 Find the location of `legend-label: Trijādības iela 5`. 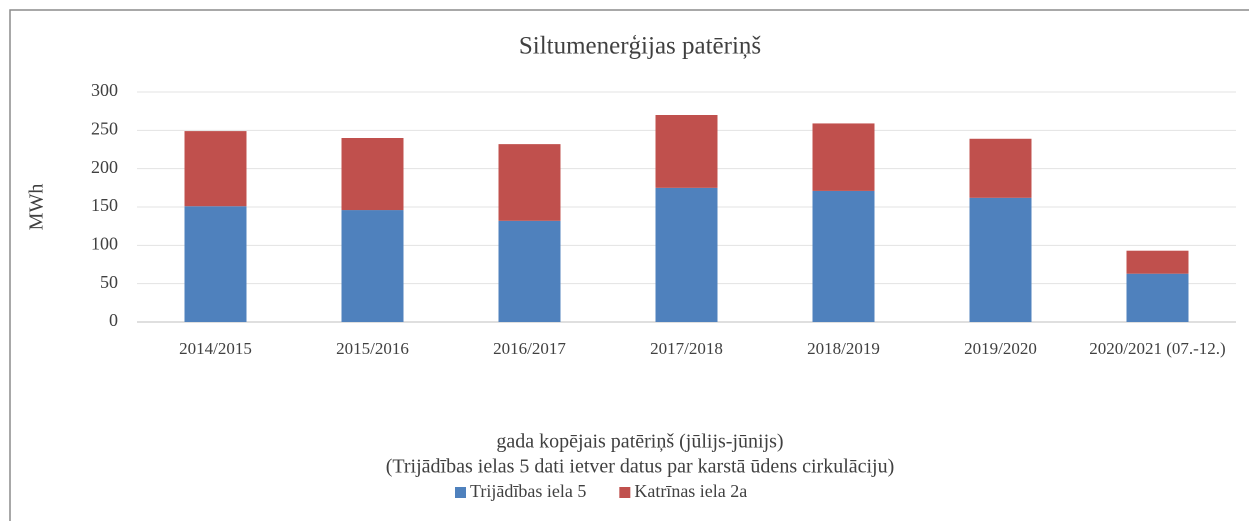

legend-label: Trijādības iela 5 is located at coordinates (528, 491).